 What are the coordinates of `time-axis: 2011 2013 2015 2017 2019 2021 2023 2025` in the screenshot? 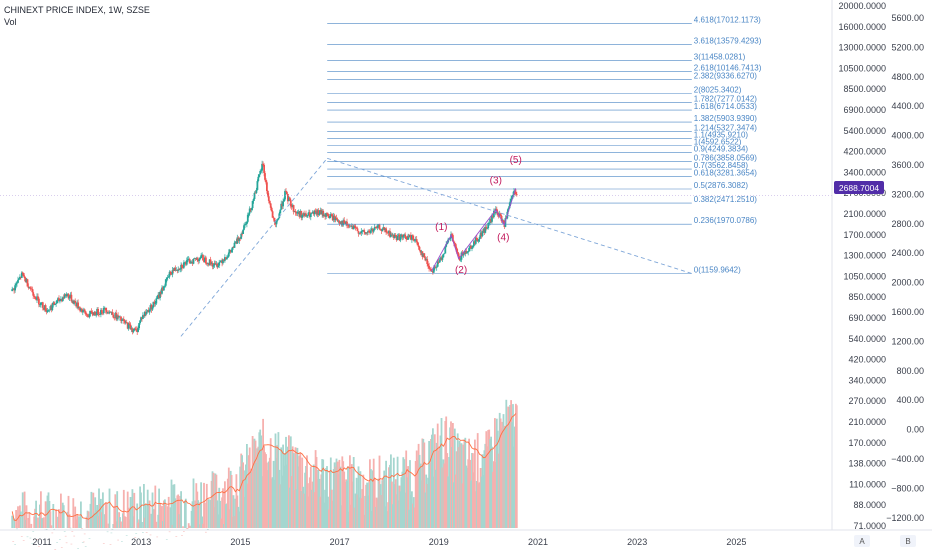 It's located at (389, 542).